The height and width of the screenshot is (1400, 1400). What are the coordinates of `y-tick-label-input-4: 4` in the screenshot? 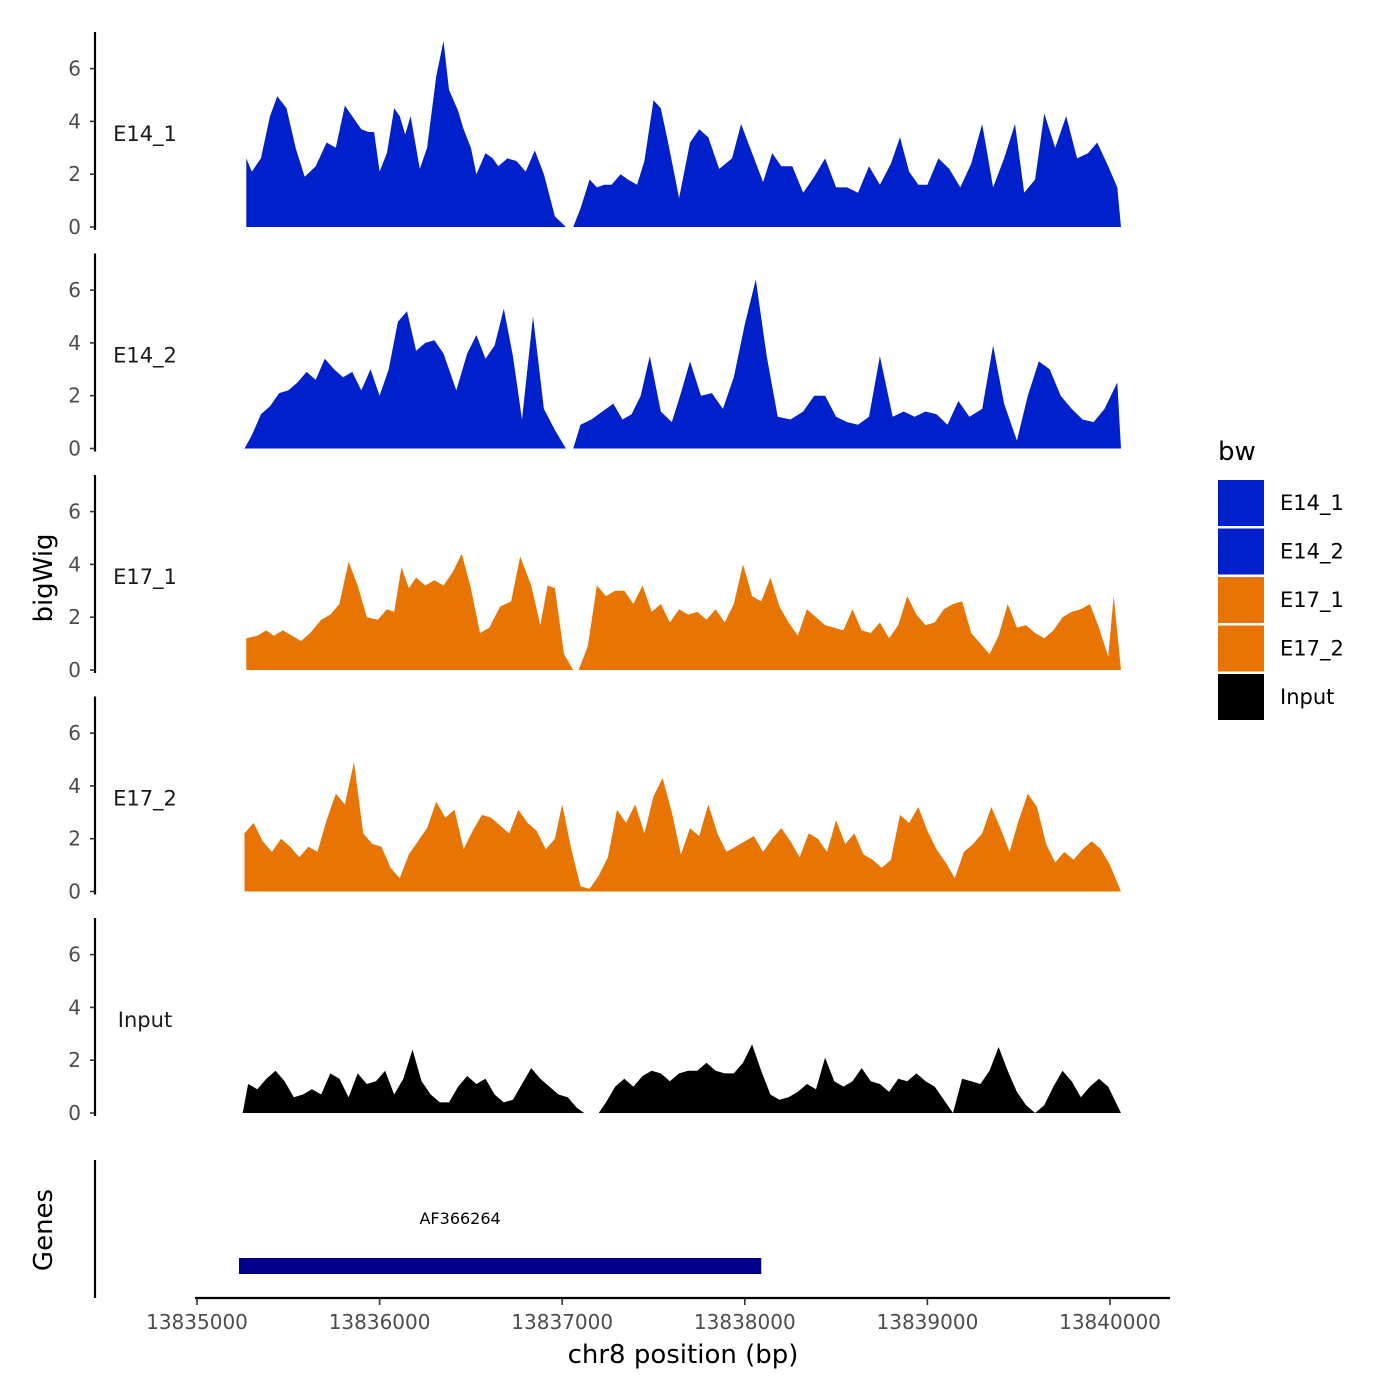 It's located at (74, 1007).